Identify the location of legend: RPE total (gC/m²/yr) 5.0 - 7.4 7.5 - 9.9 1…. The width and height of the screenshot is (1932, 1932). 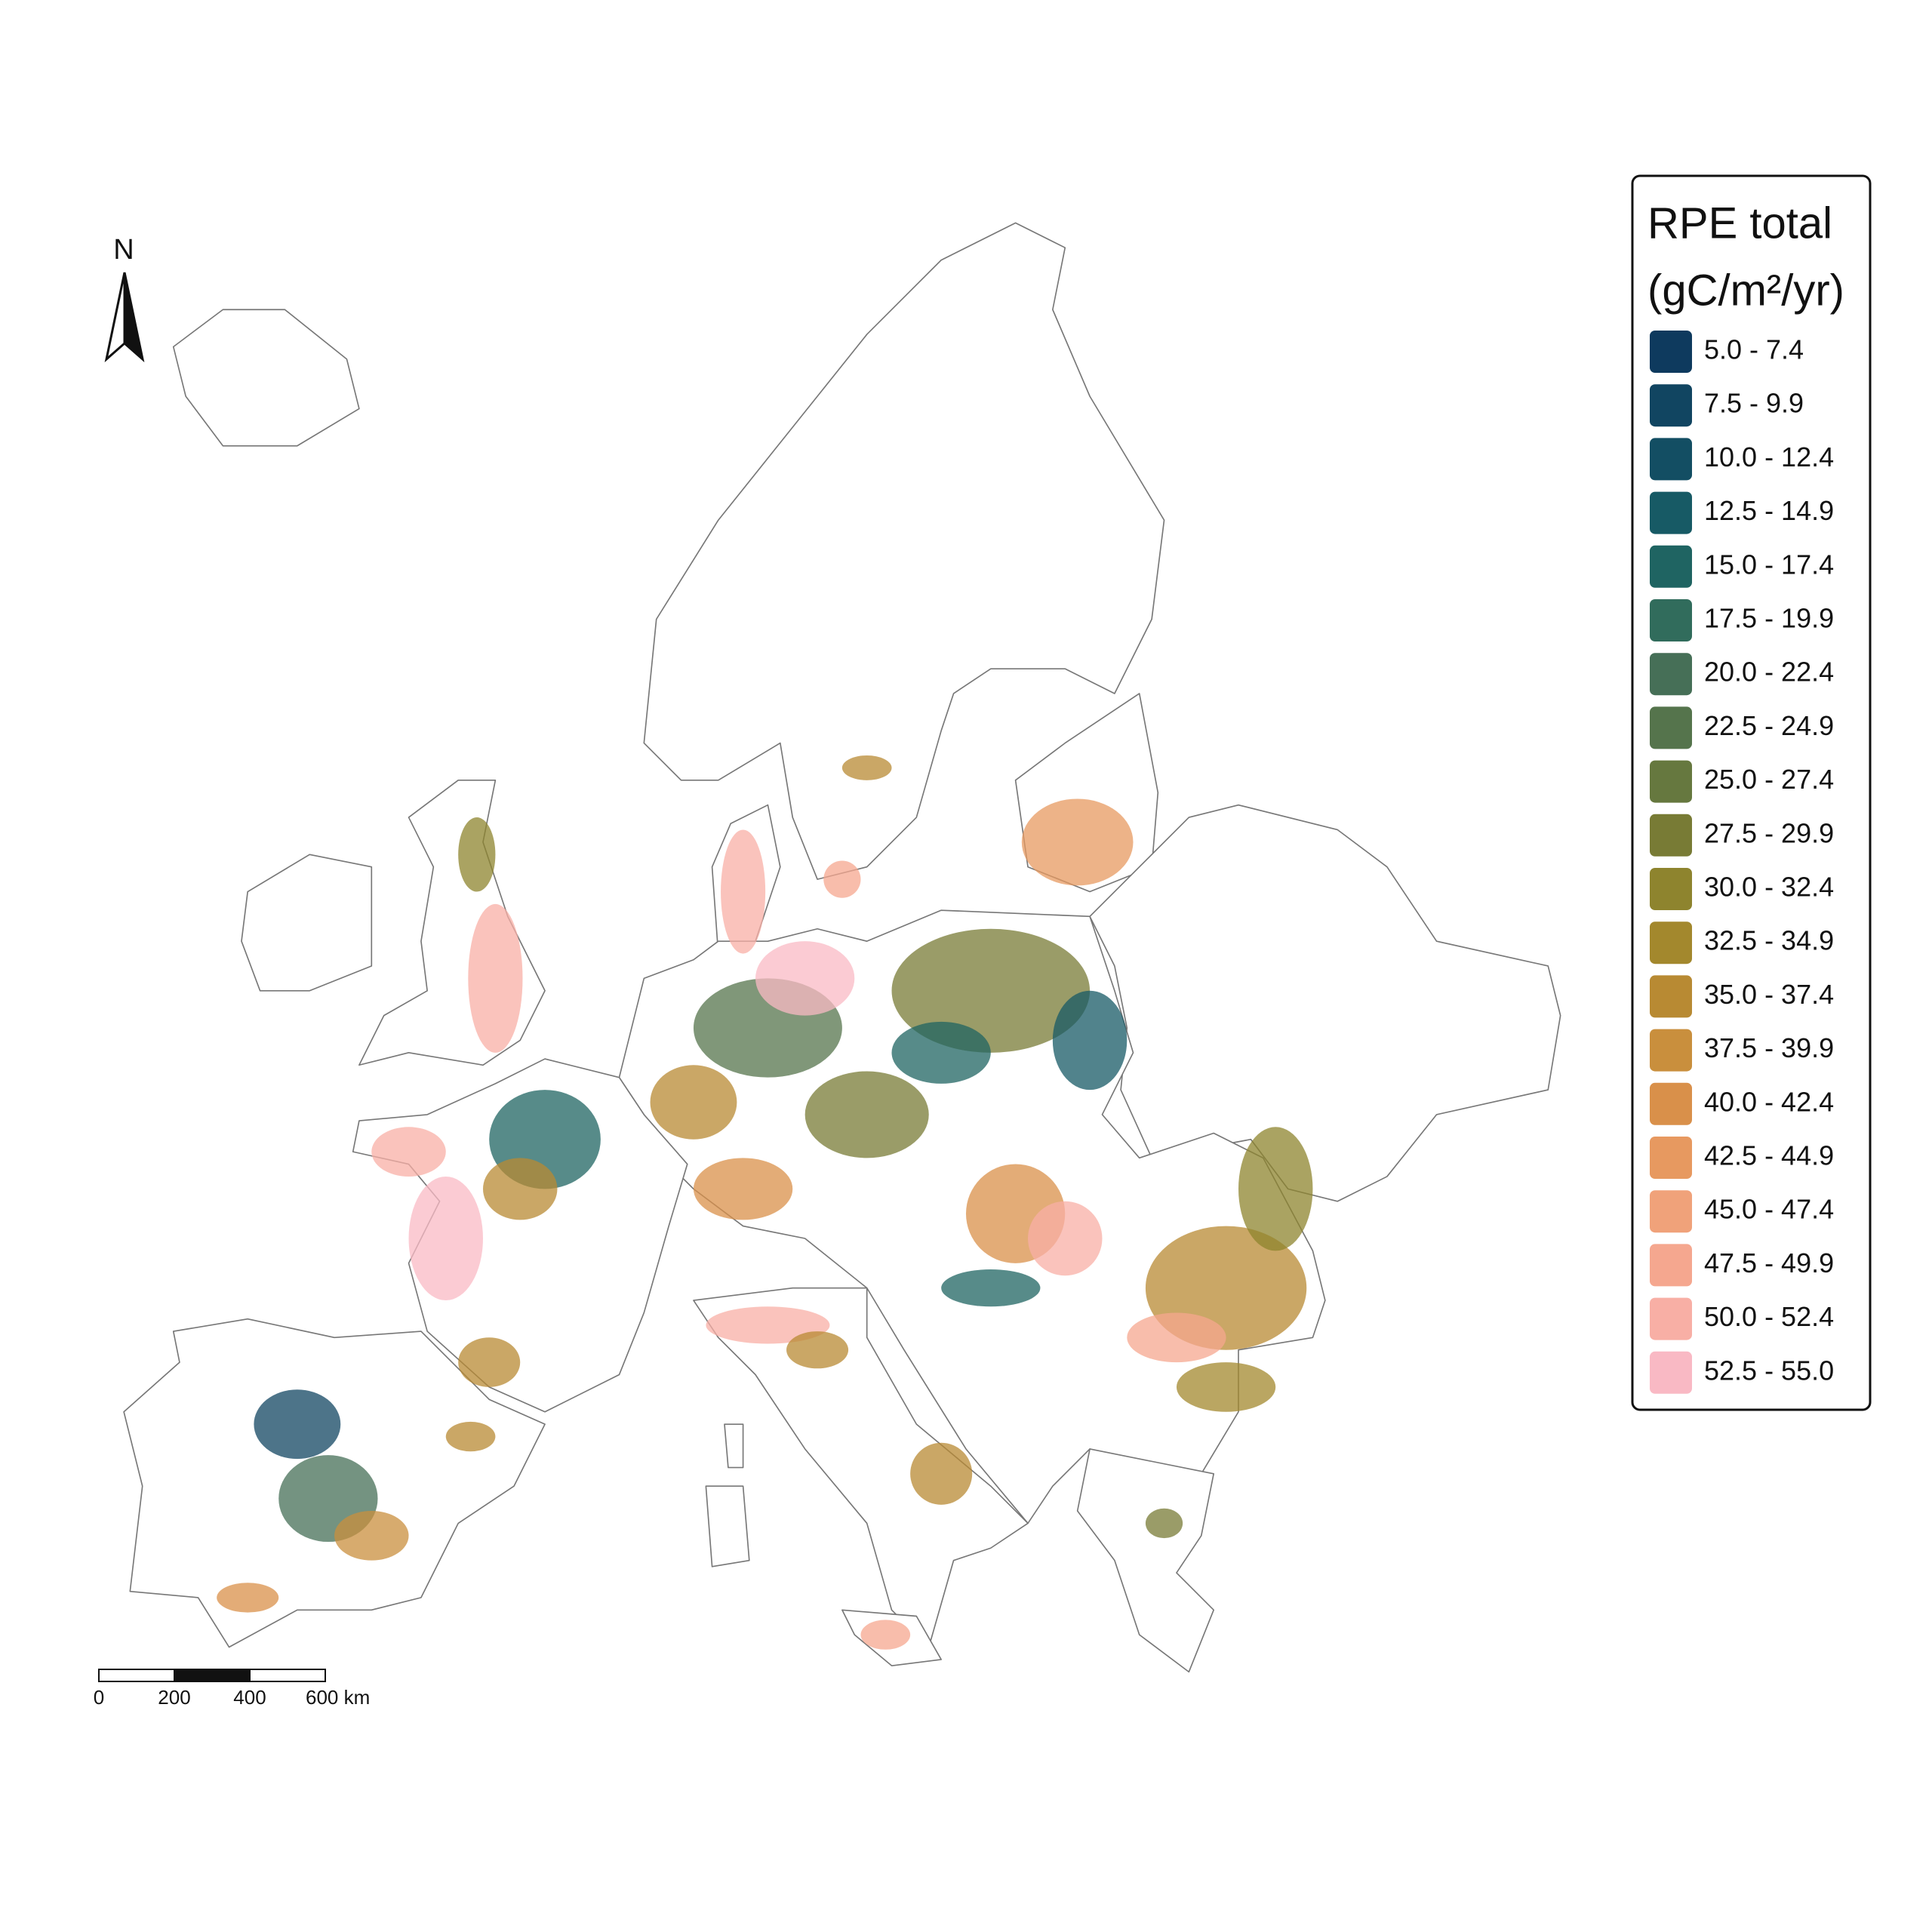
(1751, 792).